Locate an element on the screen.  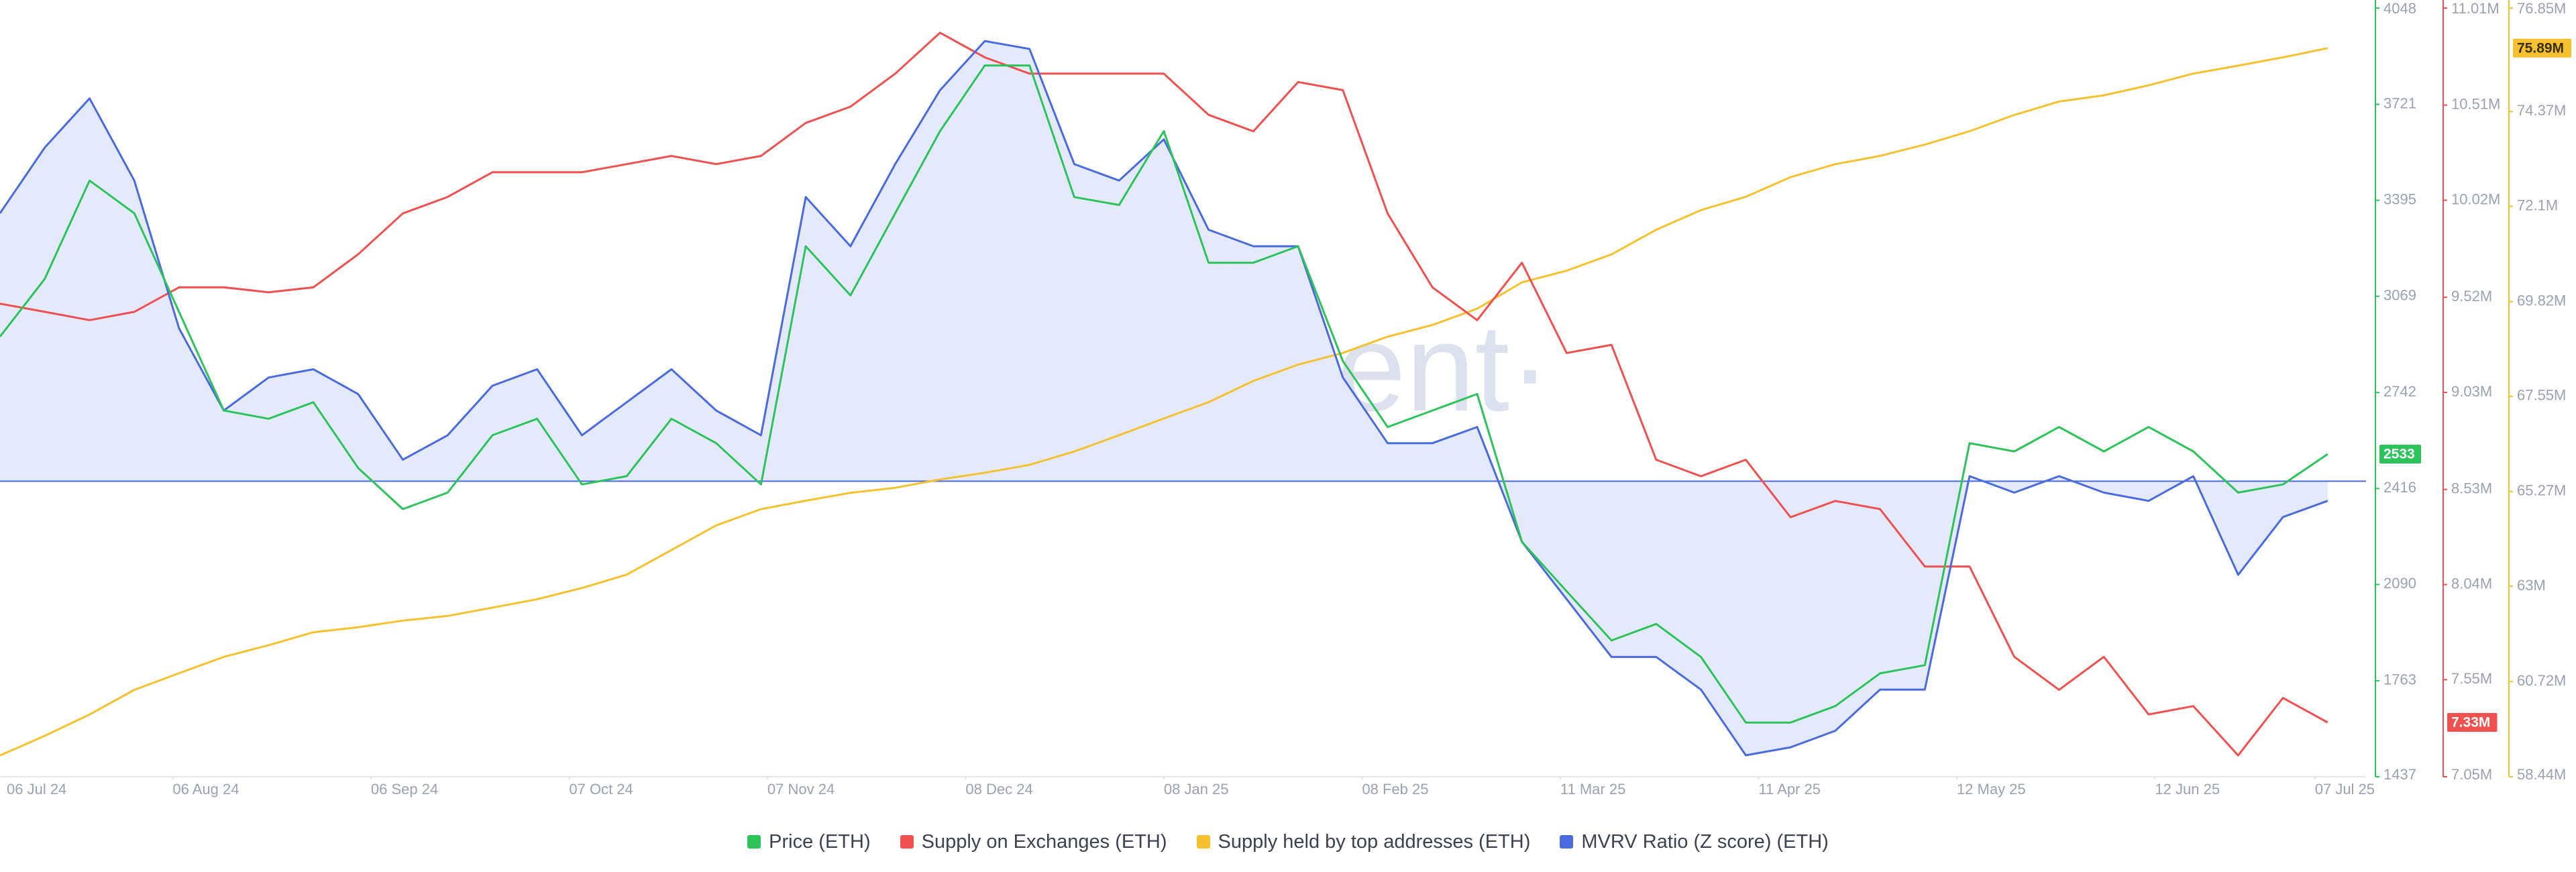
legend-item: MVRV Ratio (Z score) (ETH) is located at coordinates (1694, 841).